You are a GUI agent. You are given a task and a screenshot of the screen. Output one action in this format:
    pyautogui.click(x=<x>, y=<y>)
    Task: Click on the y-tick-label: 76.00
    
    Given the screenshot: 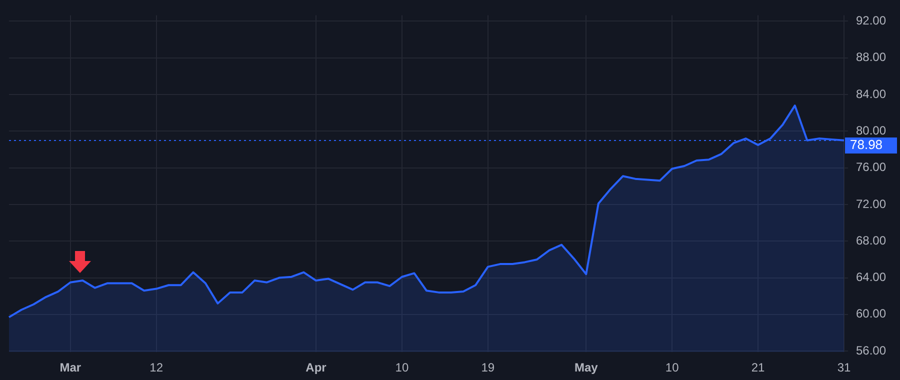 What is the action you would take?
    pyautogui.click(x=871, y=167)
    